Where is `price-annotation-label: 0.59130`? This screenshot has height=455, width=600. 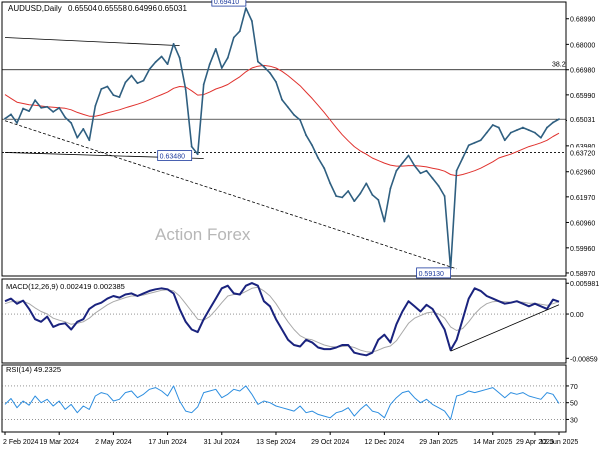
price-annotation-label: 0.59130 is located at coordinates (431, 274).